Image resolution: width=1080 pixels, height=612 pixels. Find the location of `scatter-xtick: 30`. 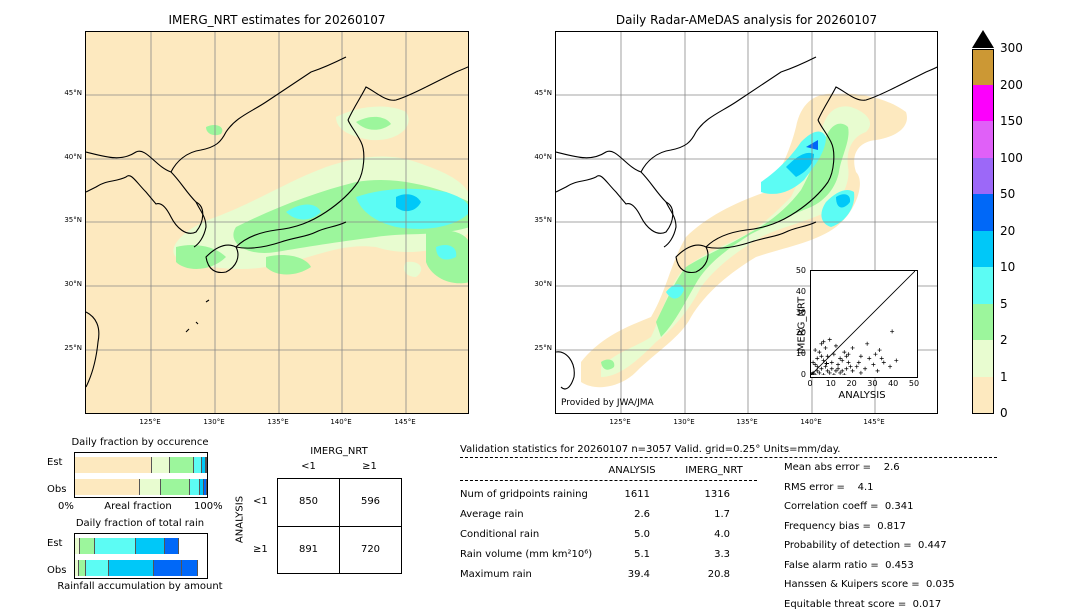

scatter-xtick: 30 is located at coordinates (872, 383).